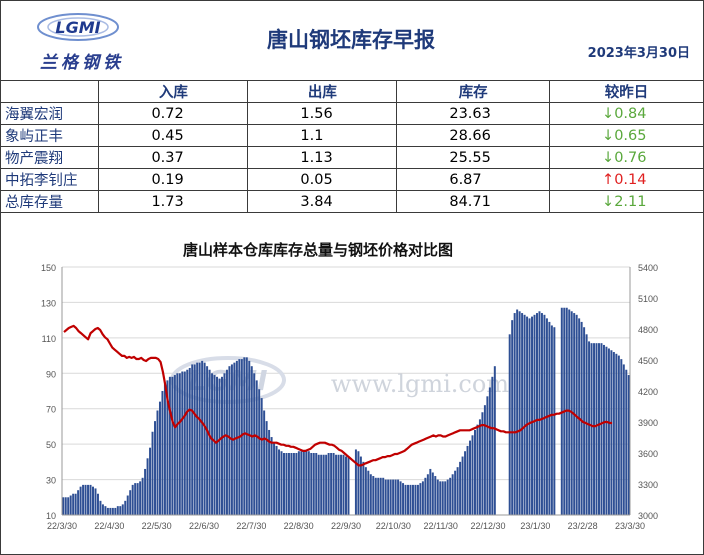 The height and width of the screenshot is (555, 704). I want to click on x-tick-label: 22/3/30, so click(62, 526).